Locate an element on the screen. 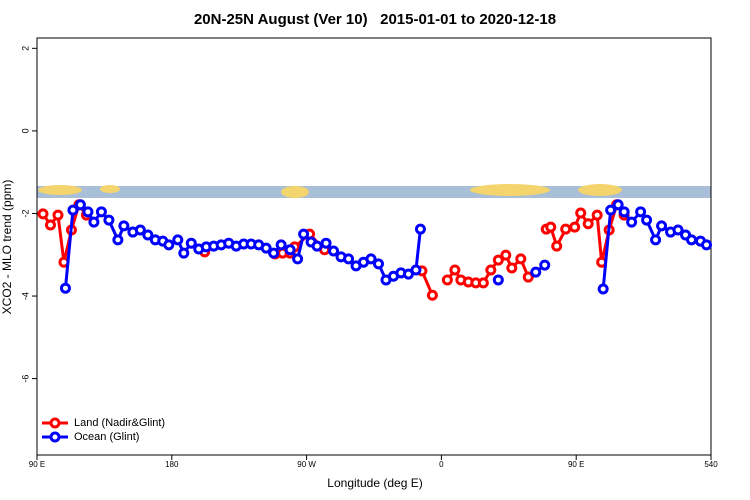 This screenshot has width=750, height=500. y-tick-label: -4 is located at coordinates (25, 296).